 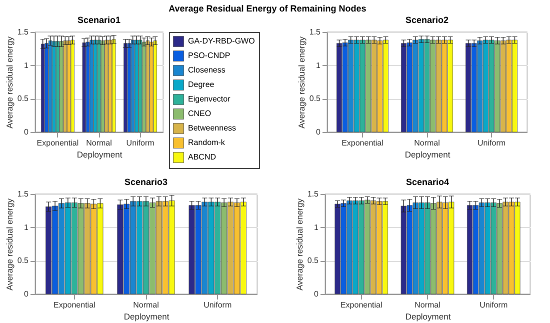 What do you see at coordinates (267, 9) in the screenshot?
I see `text: Average Residual Energy of Remaining Nodes` at bounding box center [267, 9].